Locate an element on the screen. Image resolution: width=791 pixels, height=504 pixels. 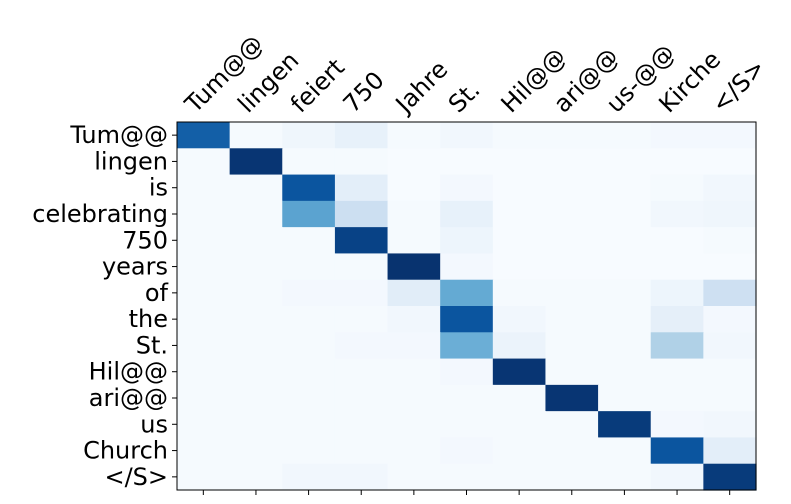
y-tick-label: Hil@@ is located at coordinates (128, 372).